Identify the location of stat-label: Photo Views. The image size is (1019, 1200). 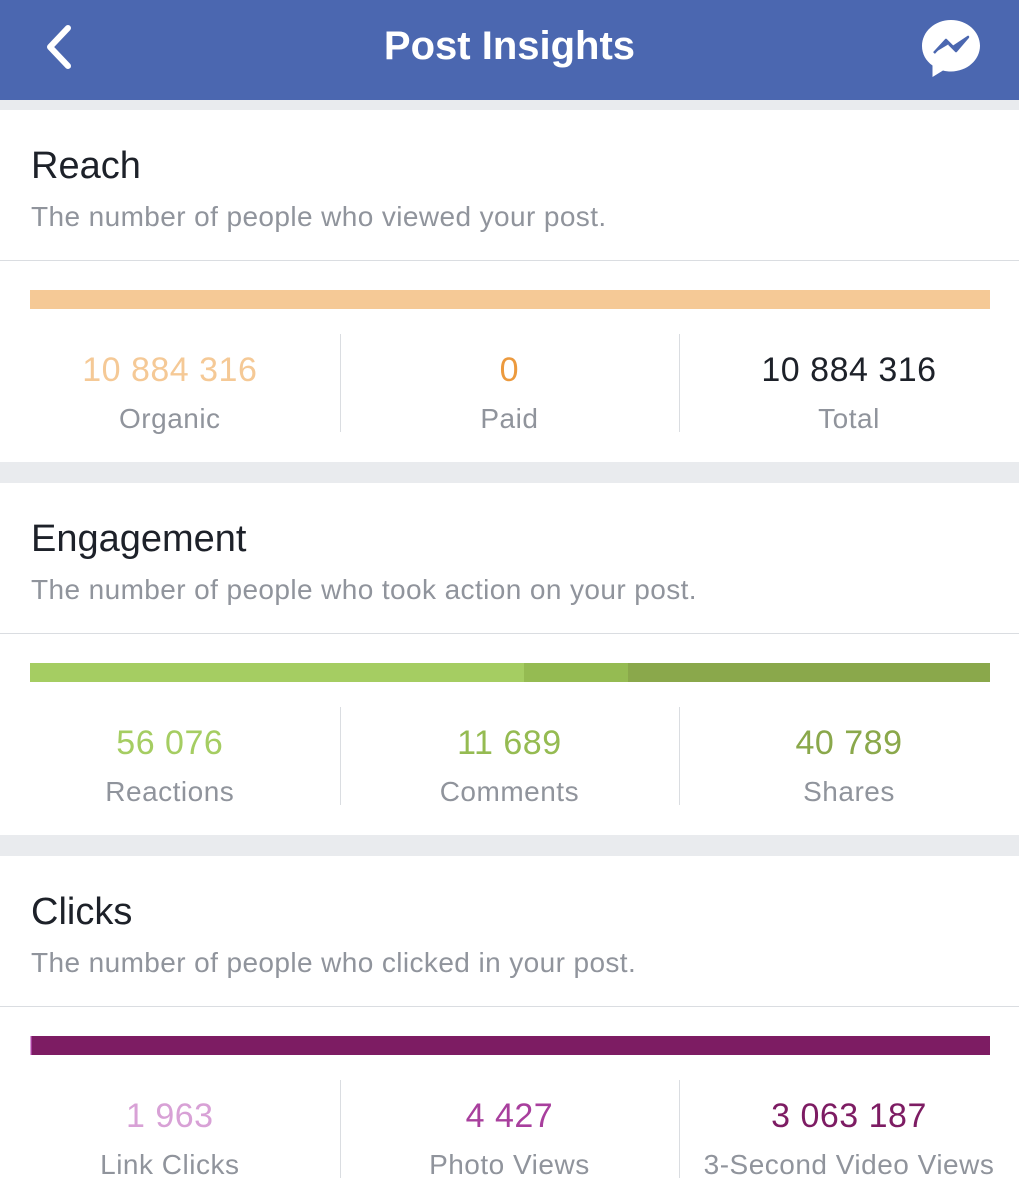
(509, 1164).